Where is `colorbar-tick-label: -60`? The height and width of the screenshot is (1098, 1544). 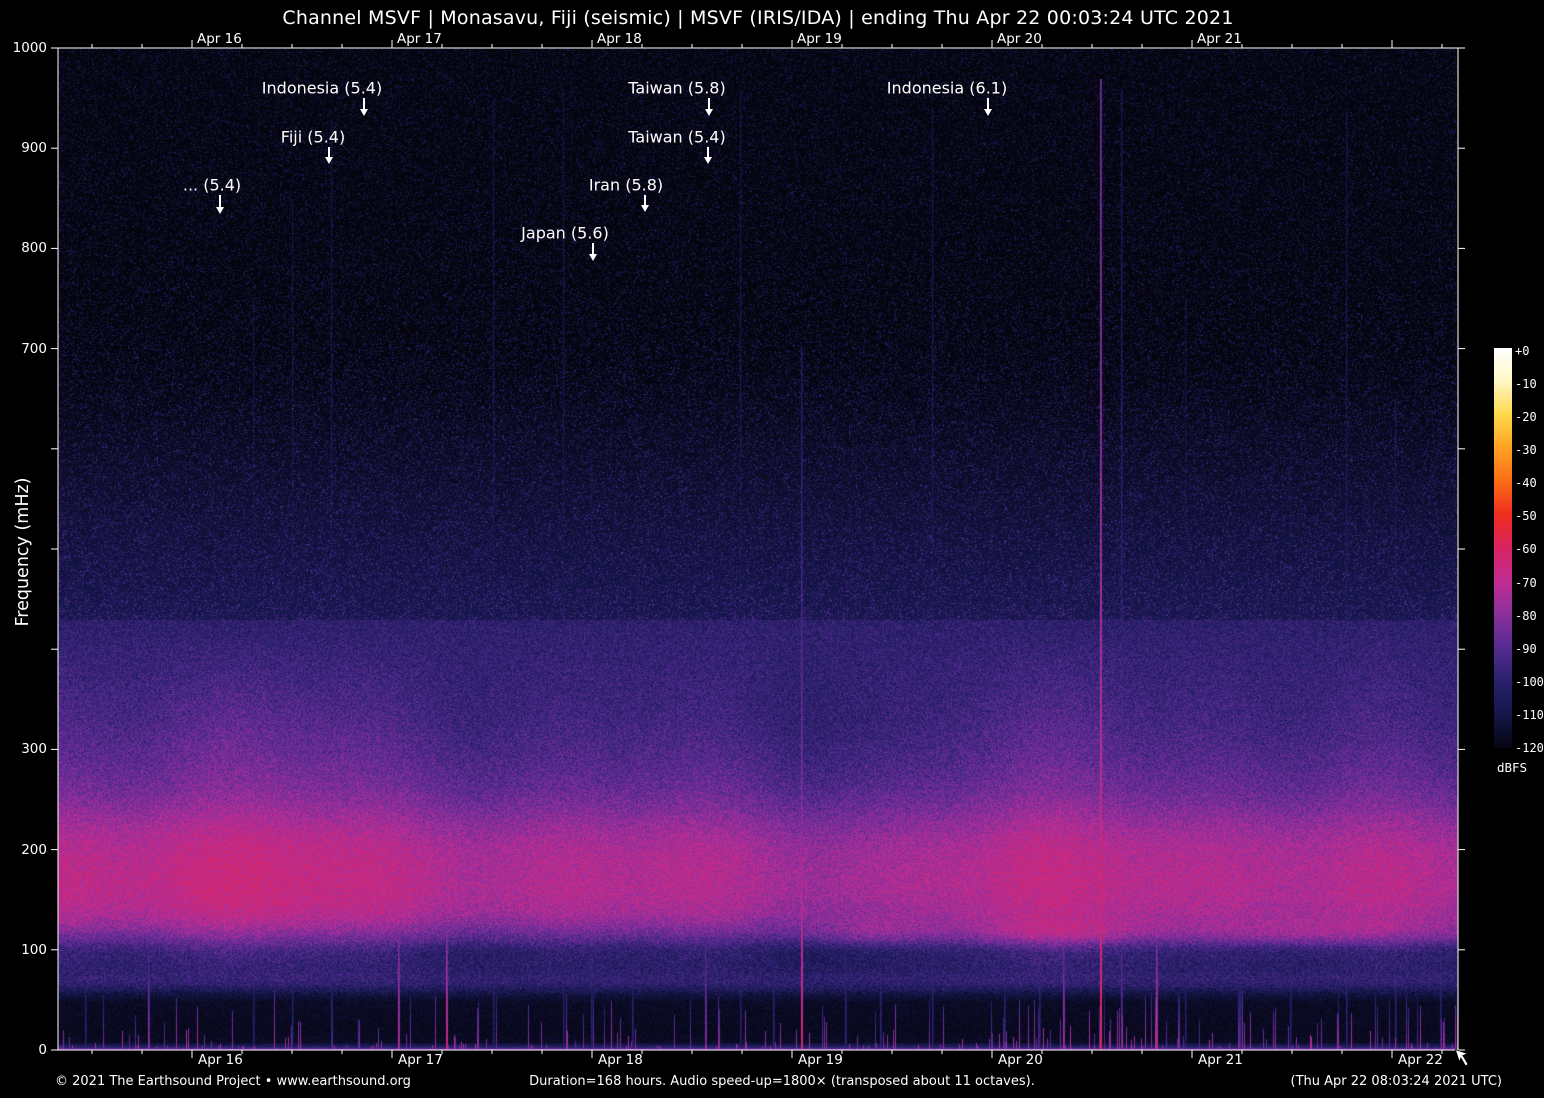
colorbar-tick-label: -60 is located at coordinates (1526, 549).